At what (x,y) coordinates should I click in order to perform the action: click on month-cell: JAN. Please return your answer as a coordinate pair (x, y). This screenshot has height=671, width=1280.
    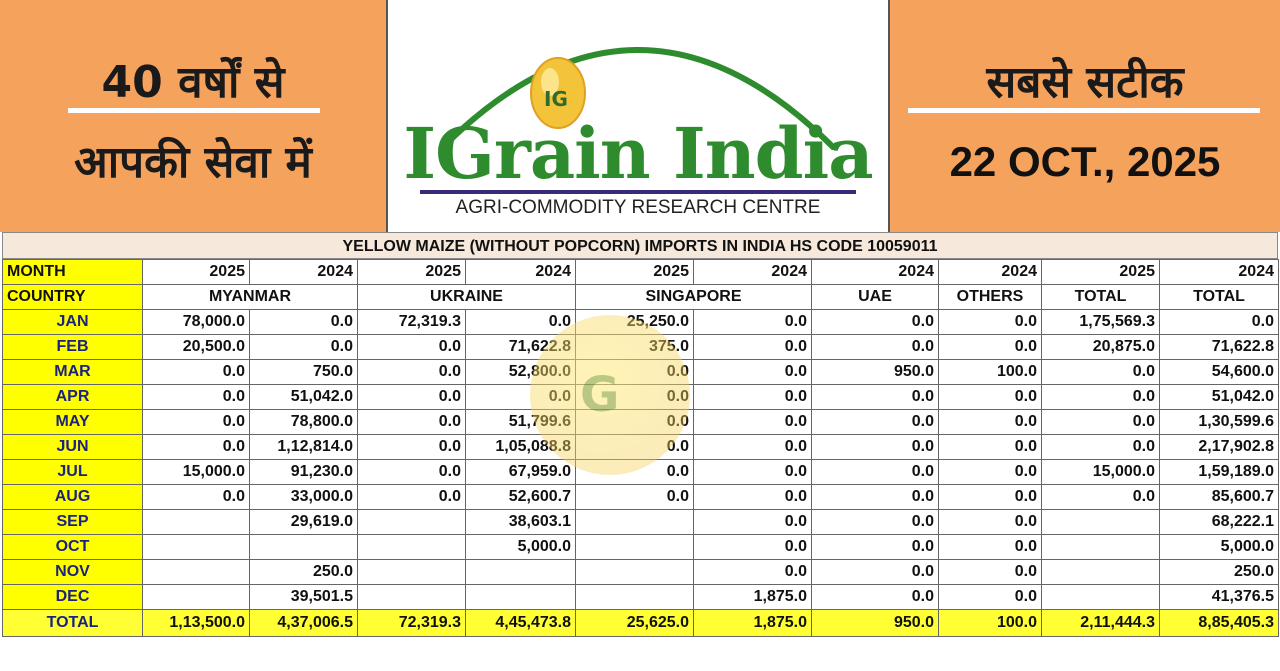
    Looking at the image, I should click on (72, 322).